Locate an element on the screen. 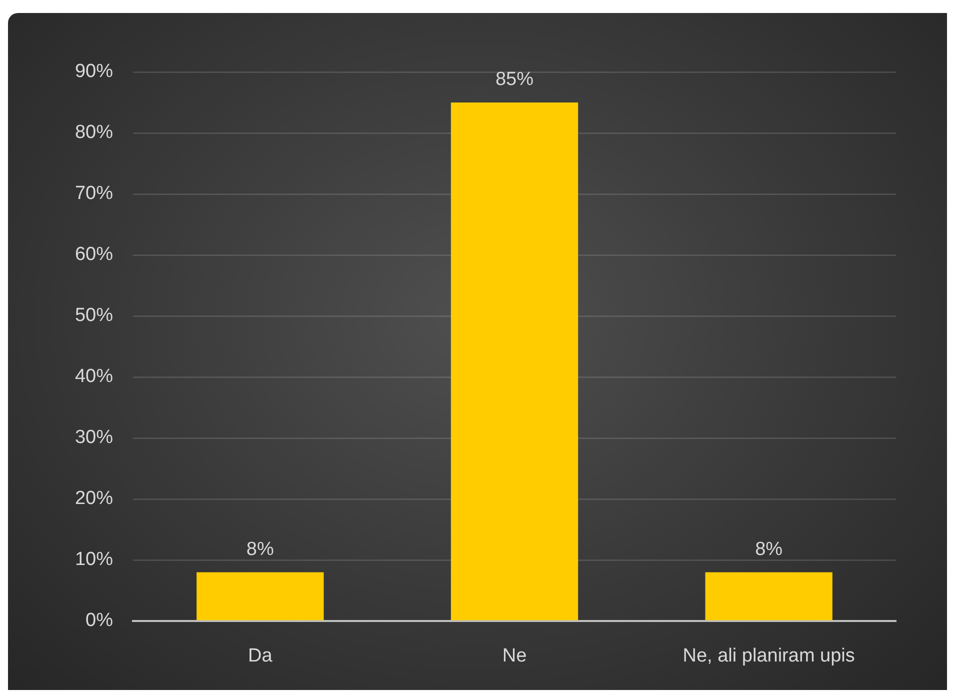  y-tick-label: 80% is located at coordinates (94, 133).